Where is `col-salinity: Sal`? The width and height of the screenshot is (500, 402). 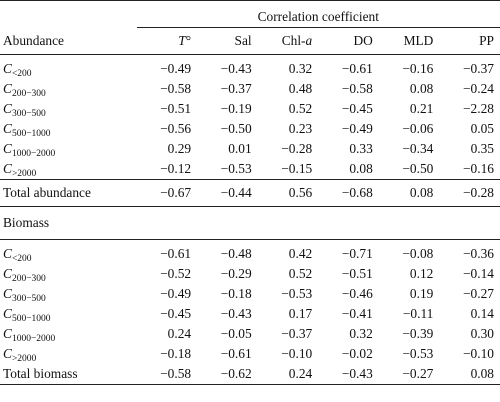 col-salinity: Sal is located at coordinates (243, 40).